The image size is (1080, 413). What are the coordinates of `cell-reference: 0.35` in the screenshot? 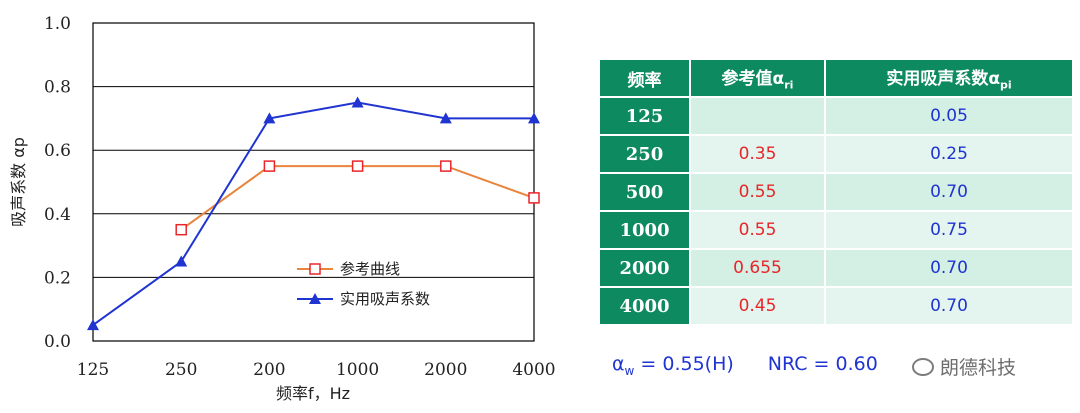 It's located at (757, 154).